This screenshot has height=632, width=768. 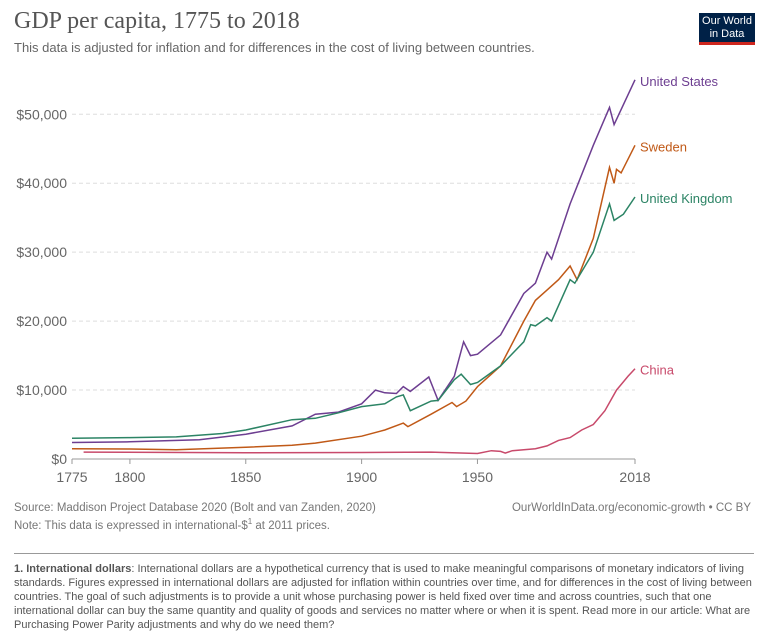 I want to click on series-label: China, so click(x=657, y=370).